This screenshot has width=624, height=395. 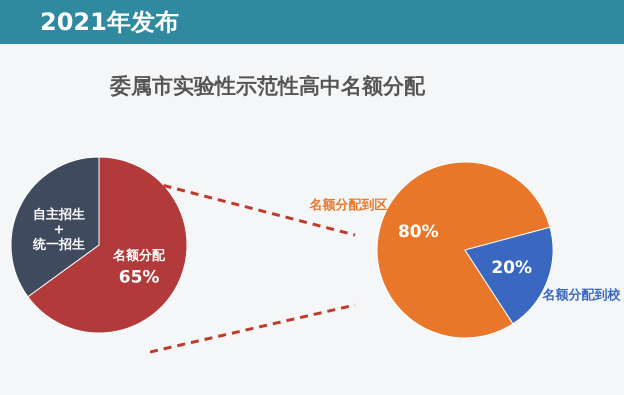 I want to click on data-label: 20%, so click(x=511, y=268).